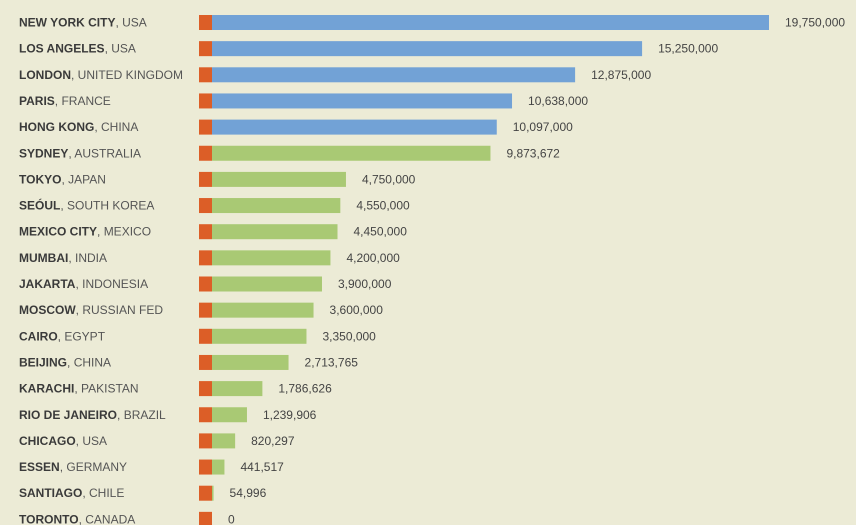  I want to click on category-label: LONDON, UNITED KINGDOM, so click(101, 75).